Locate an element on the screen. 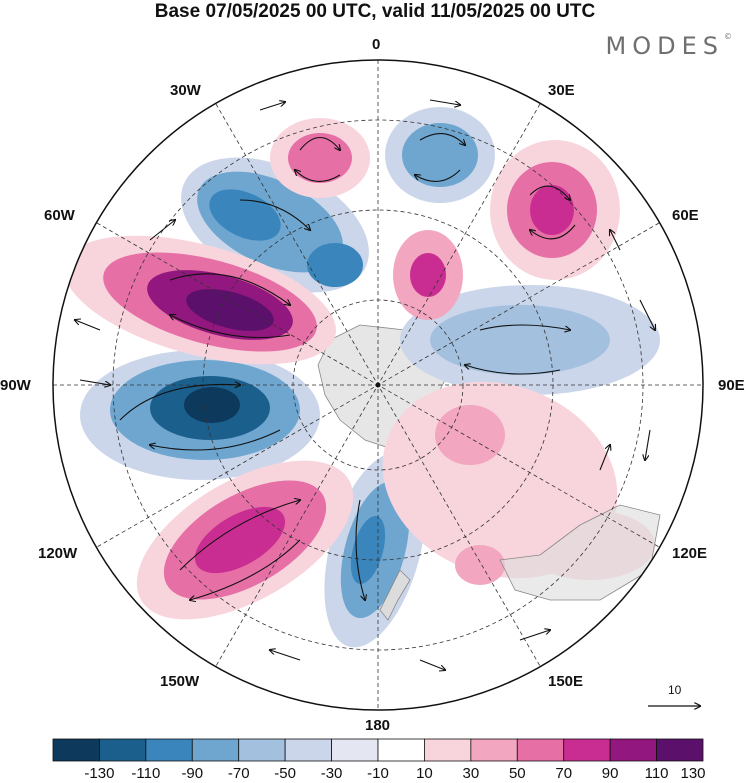  lon-label-180: 180 is located at coordinates (378, 725).